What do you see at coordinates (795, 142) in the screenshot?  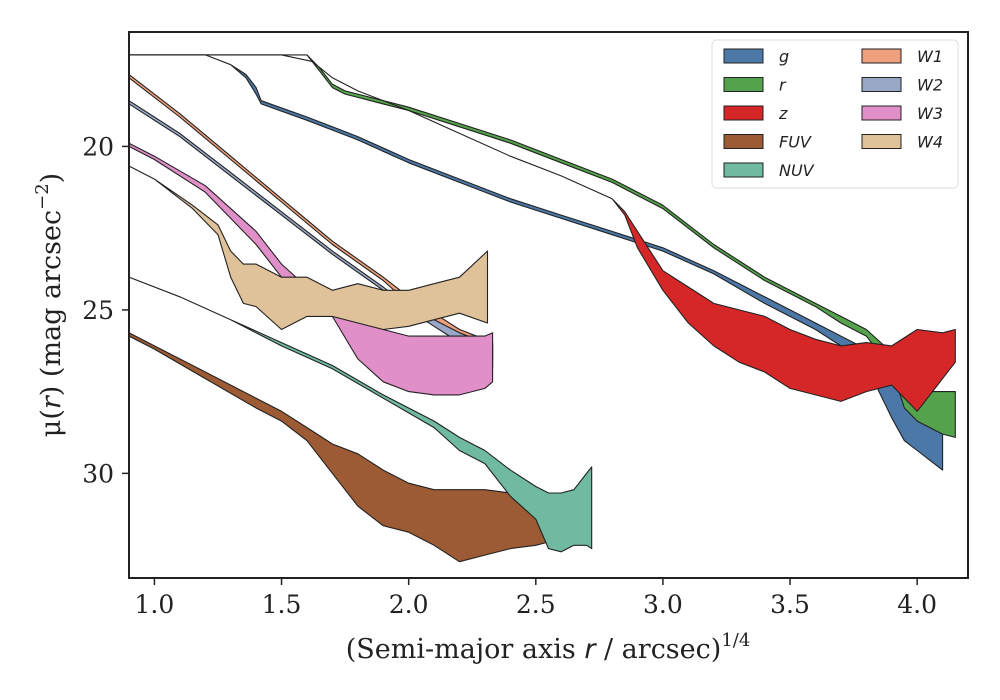 I see `legend-label-fuv: FUV` at bounding box center [795, 142].